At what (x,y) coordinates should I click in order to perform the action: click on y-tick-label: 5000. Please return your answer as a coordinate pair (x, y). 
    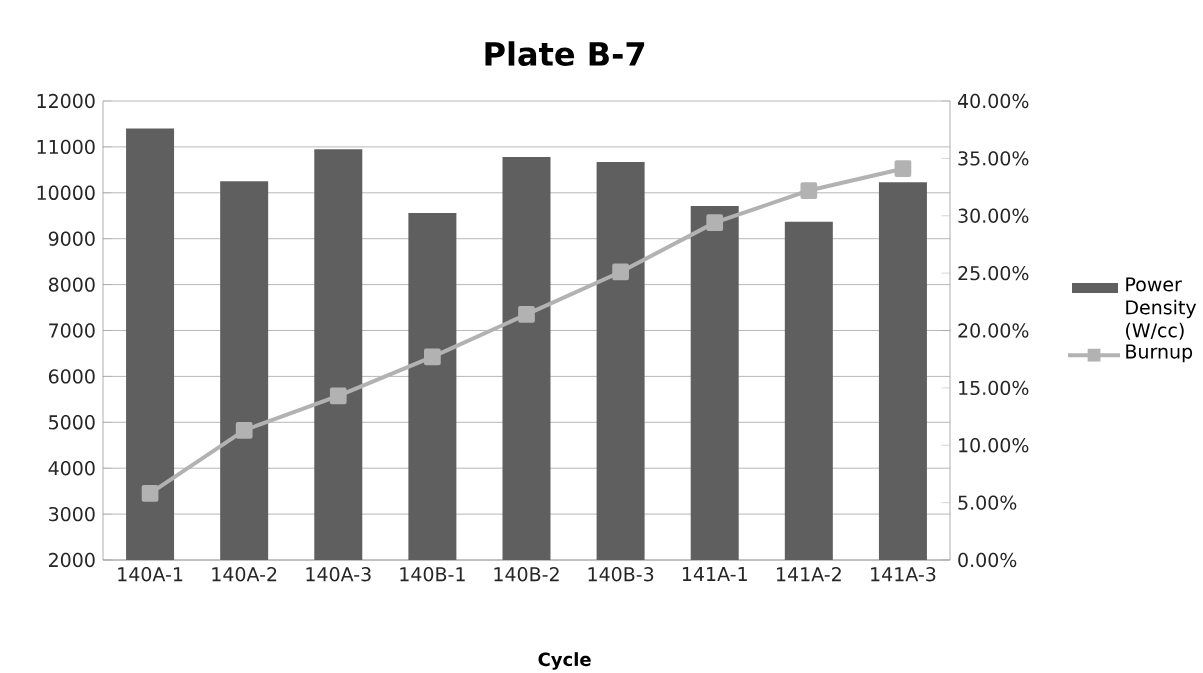
    Looking at the image, I should click on (72, 422).